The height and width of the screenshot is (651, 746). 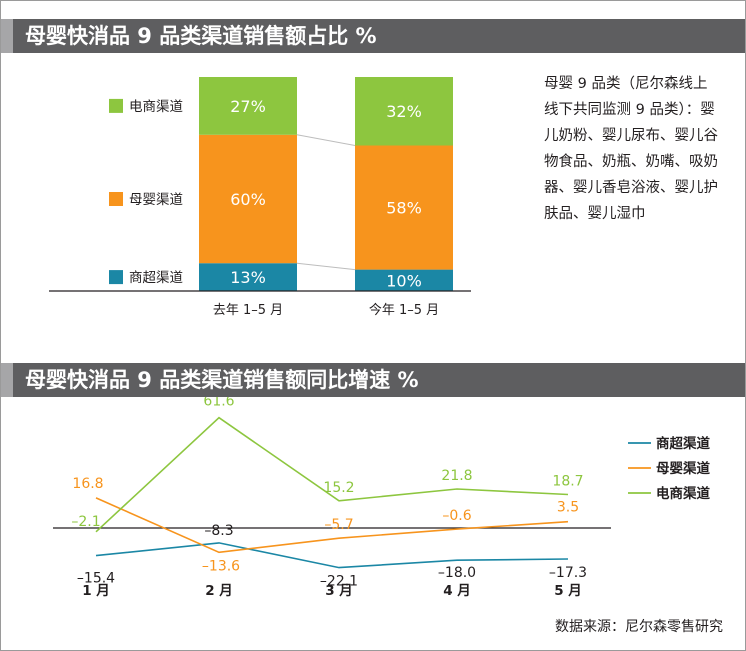 I want to click on data-label: –22.1, so click(x=339, y=582).